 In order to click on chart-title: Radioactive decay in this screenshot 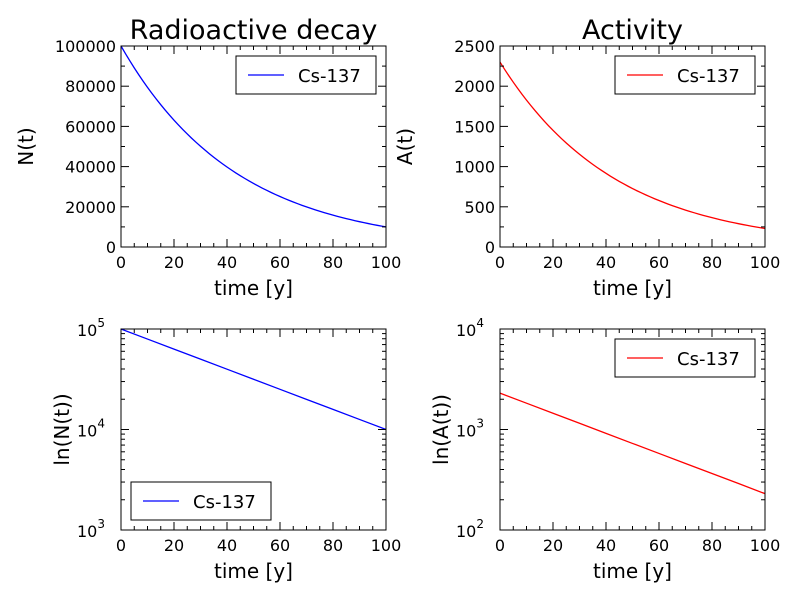, I will do `click(254, 30)`.